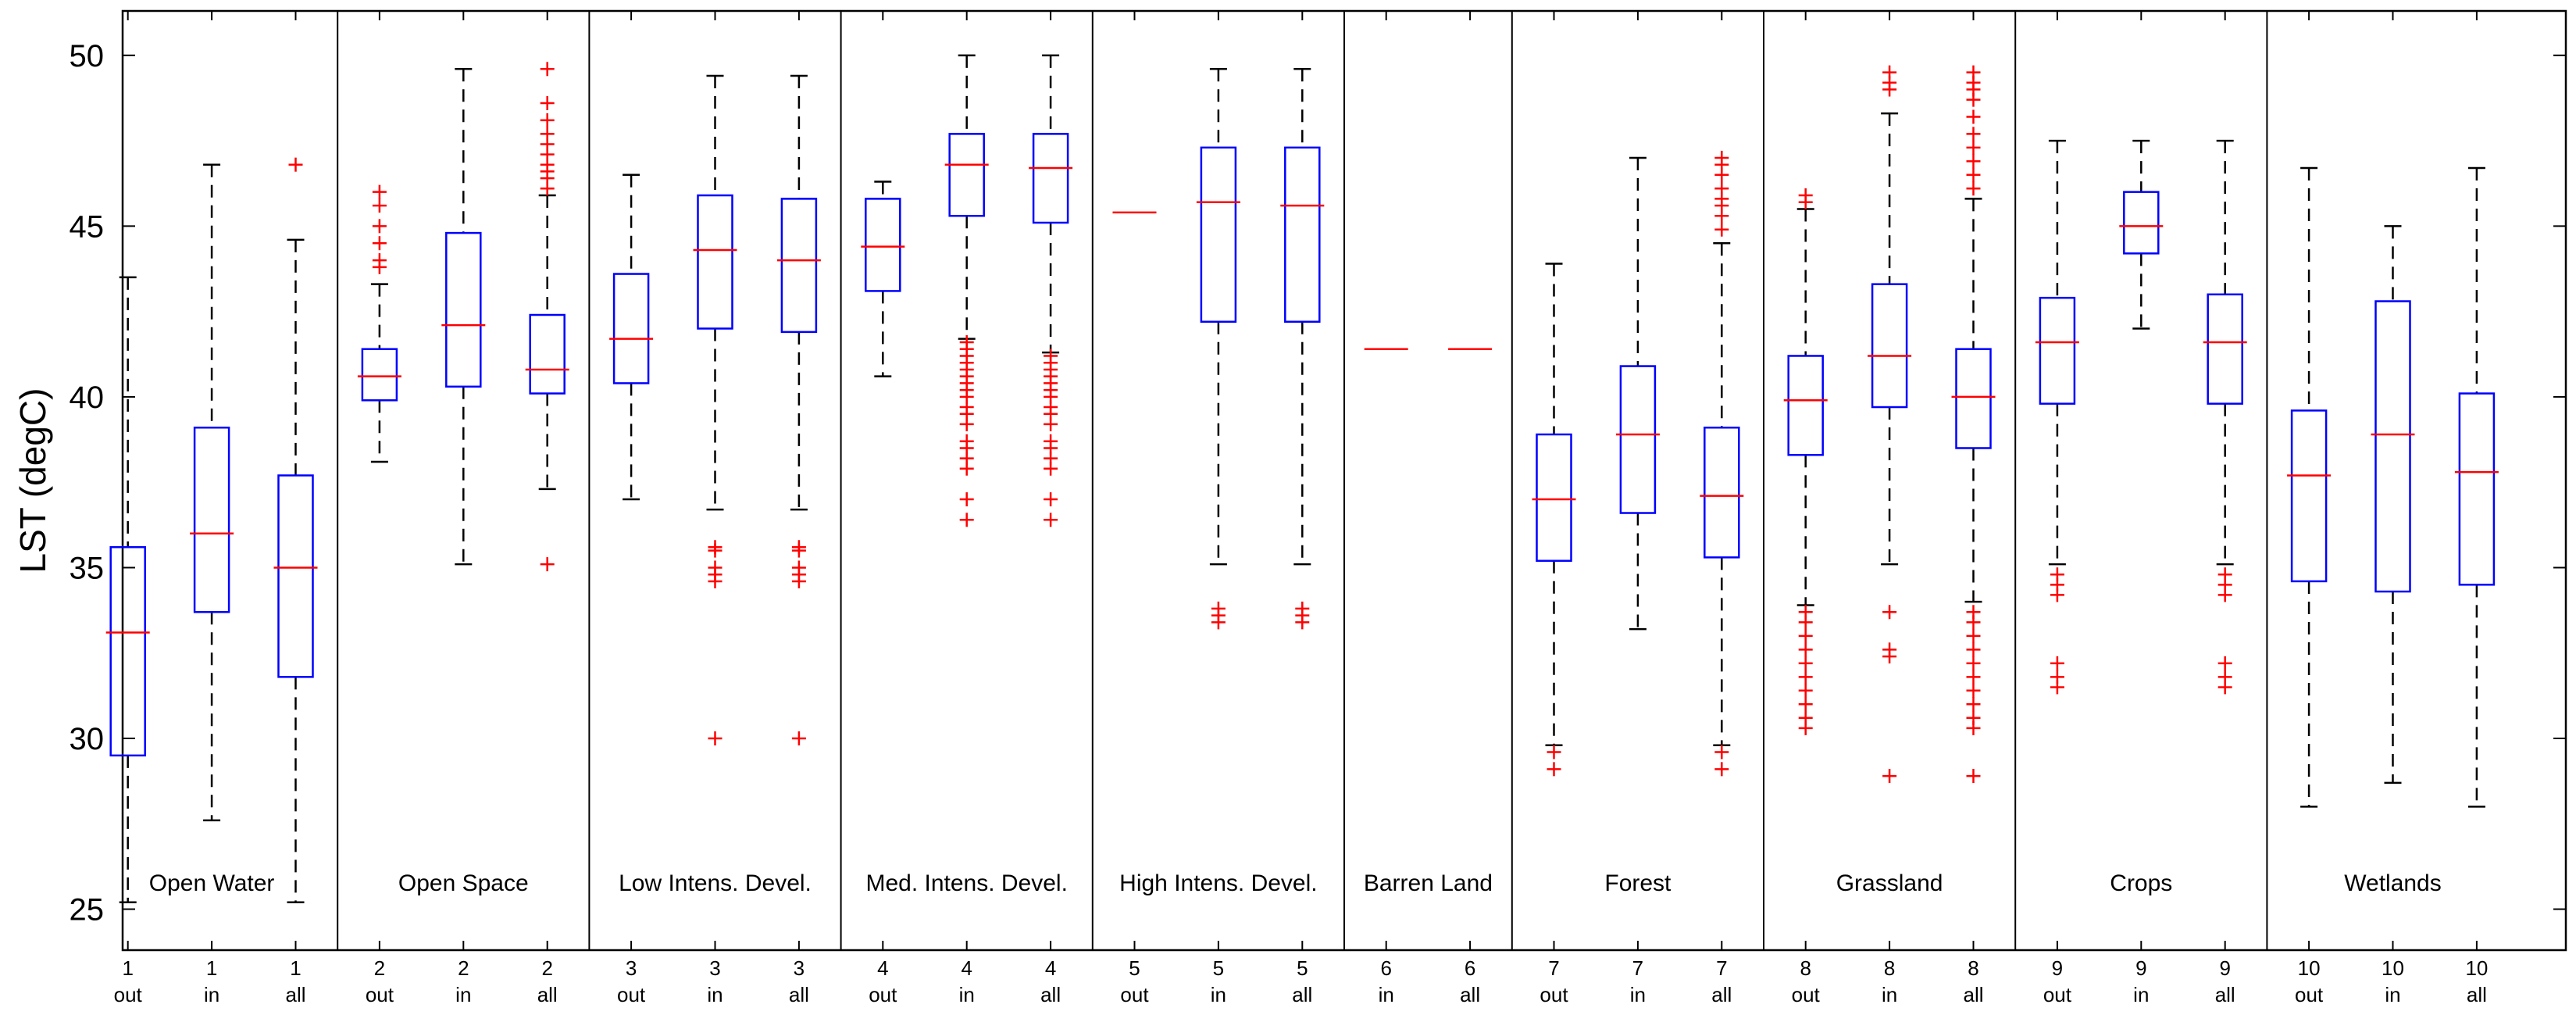  What do you see at coordinates (87, 56) in the screenshot?
I see `y-tick-label: 50` at bounding box center [87, 56].